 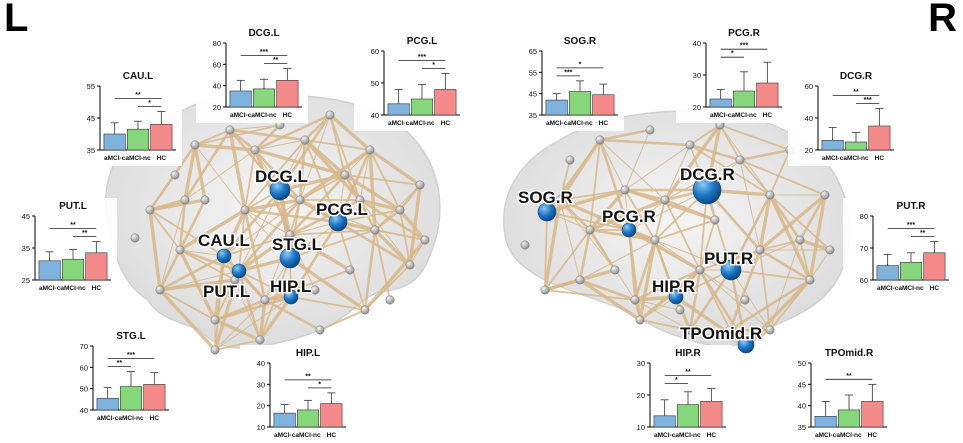 What do you see at coordinates (226, 291) in the screenshot?
I see `region-label: PUT.L` at bounding box center [226, 291].